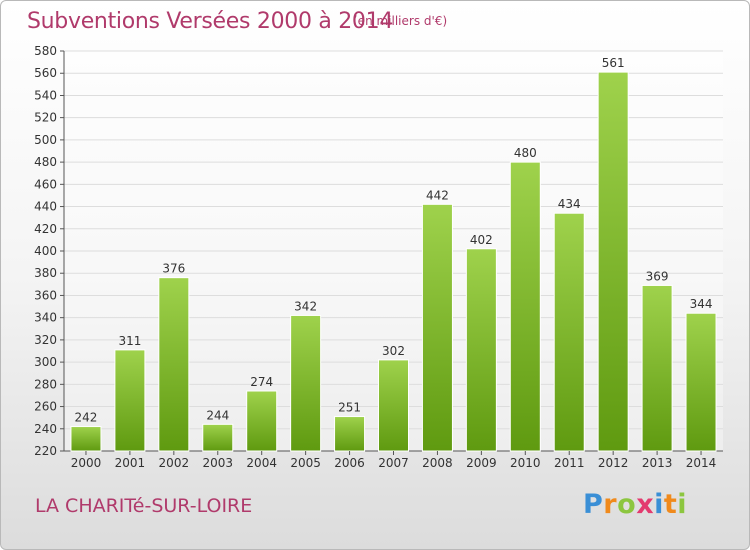  Describe the element at coordinates (305, 463) in the screenshot. I see `x-tick-label: 2005` at that location.